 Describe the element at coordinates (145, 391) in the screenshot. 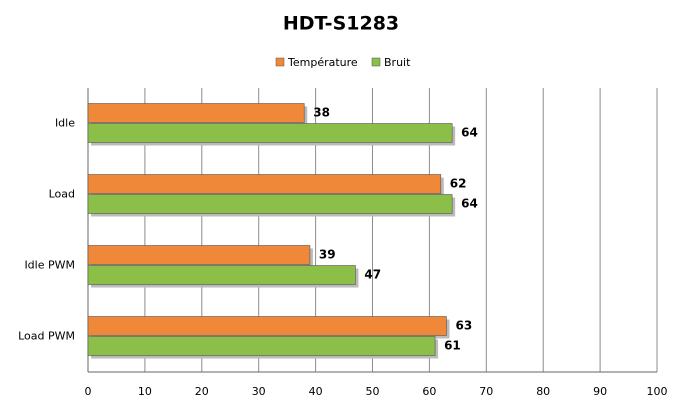

I see `x-tick-label: 10` at that location.